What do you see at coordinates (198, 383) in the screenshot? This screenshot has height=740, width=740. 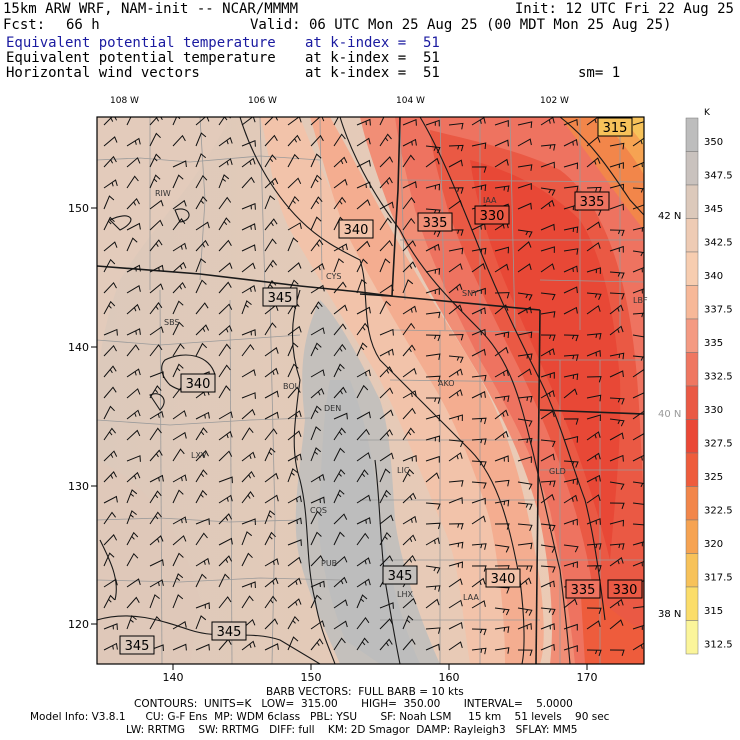 I see `contour-label: 340` at bounding box center [198, 383].